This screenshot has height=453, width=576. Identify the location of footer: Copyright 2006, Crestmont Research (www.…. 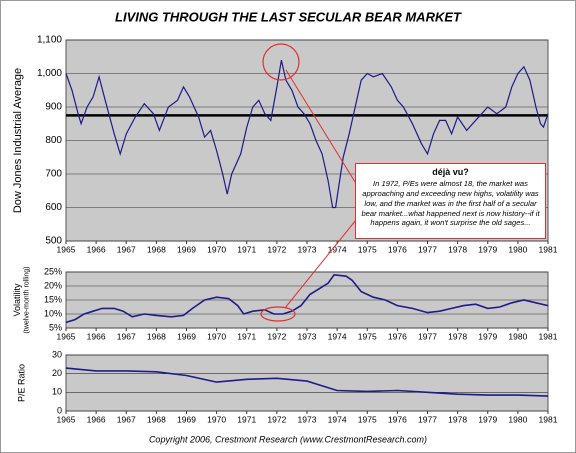
(288, 439).